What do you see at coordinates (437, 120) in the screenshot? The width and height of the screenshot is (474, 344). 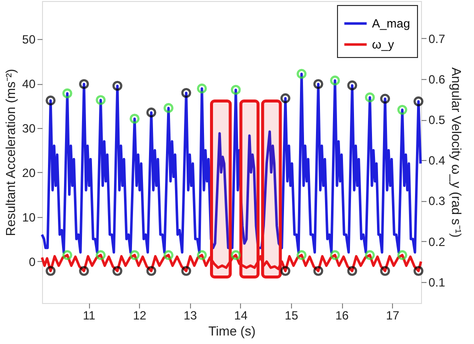 I see `y2-tick-label: 0.5` at bounding box center [437, 120].